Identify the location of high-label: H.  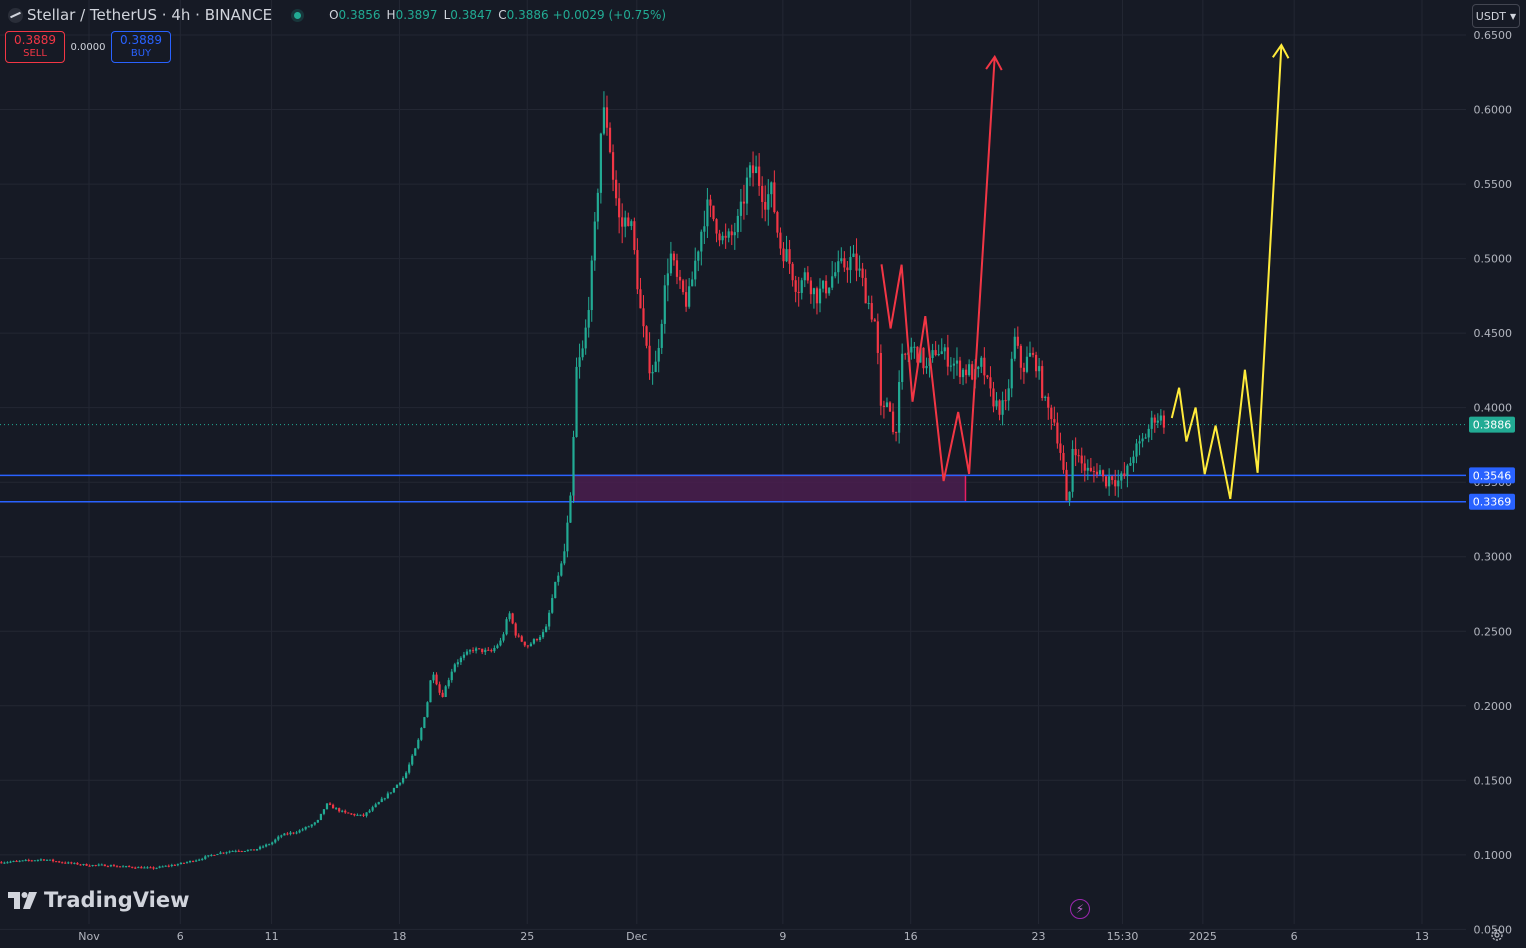
(391, 15).